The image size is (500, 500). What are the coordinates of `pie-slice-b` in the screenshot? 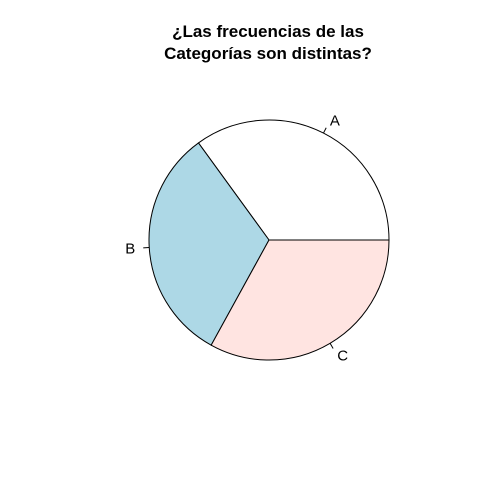 It's located at (209, 244).